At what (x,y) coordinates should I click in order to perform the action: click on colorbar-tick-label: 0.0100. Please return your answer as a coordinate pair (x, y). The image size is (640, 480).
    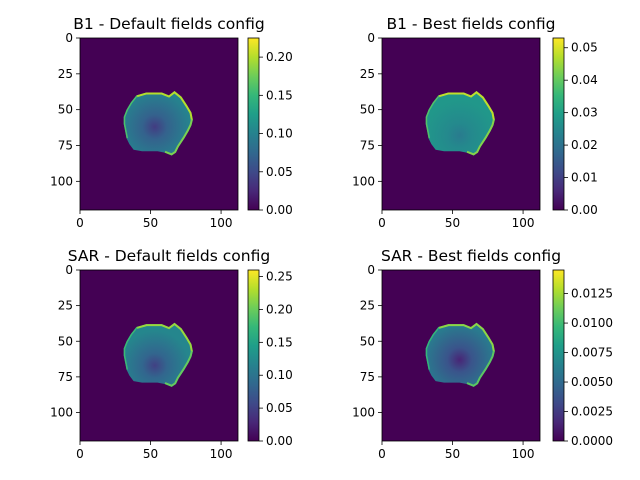
    Looking at the image, I should click on (592, 323).